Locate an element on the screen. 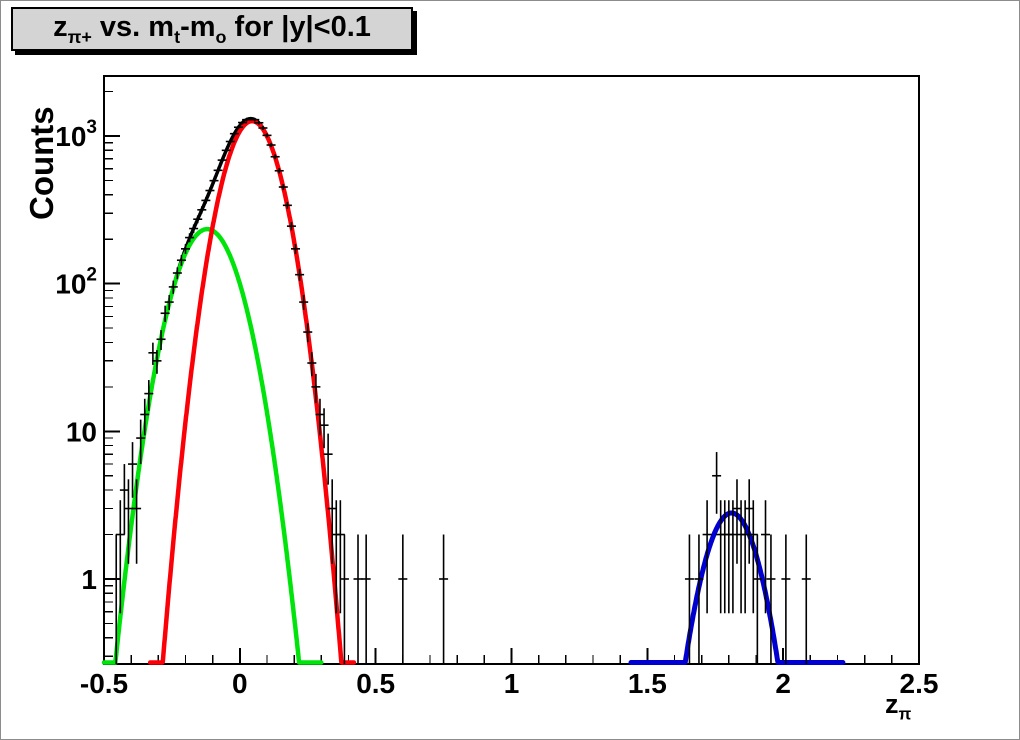 This screenshot has width=1020, height=740. y-axis-title: Counts is located at coordinates (41, 163).